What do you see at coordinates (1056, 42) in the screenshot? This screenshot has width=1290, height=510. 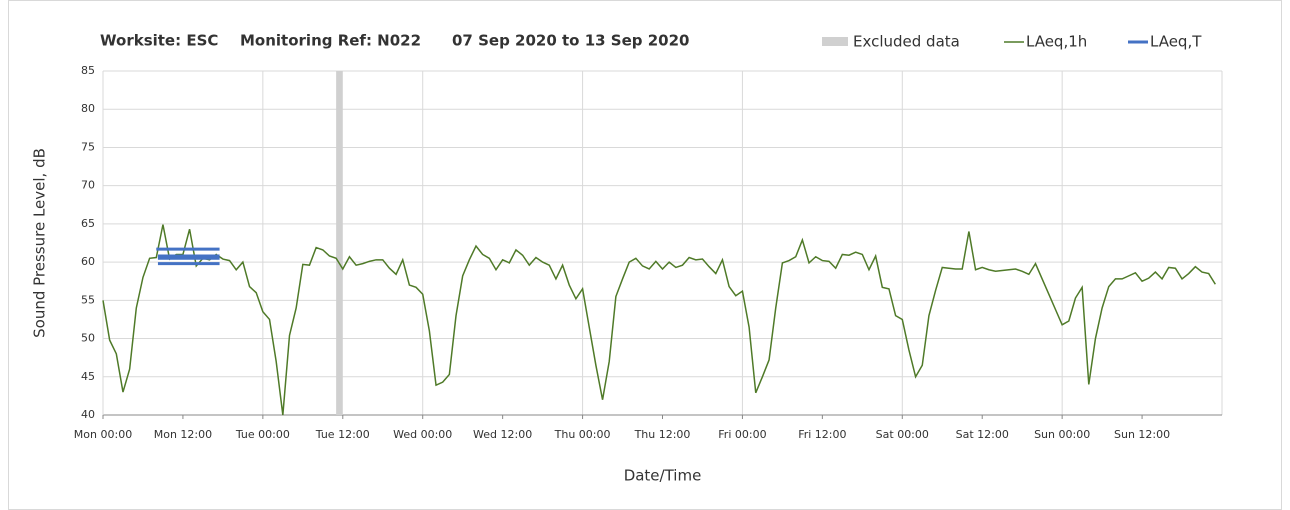 I see `legend-label: LAeq,1h` at bounding box center [1056, 42].